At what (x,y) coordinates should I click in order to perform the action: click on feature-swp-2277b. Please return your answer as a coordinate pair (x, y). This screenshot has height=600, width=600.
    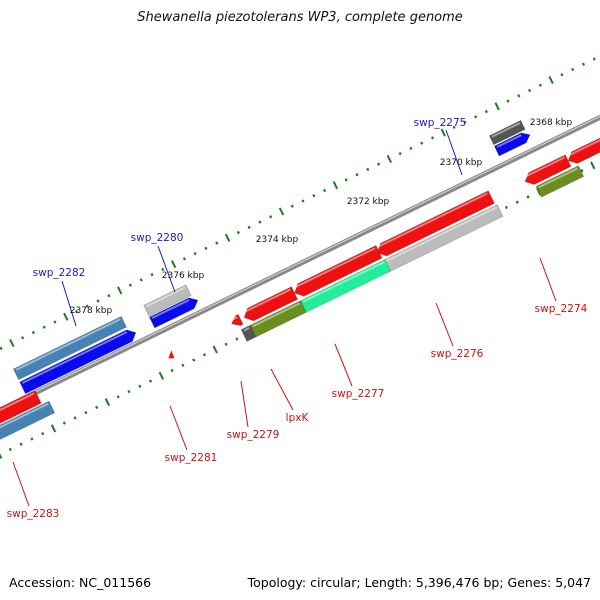
    Looking at the image, I should click on (346, 286).